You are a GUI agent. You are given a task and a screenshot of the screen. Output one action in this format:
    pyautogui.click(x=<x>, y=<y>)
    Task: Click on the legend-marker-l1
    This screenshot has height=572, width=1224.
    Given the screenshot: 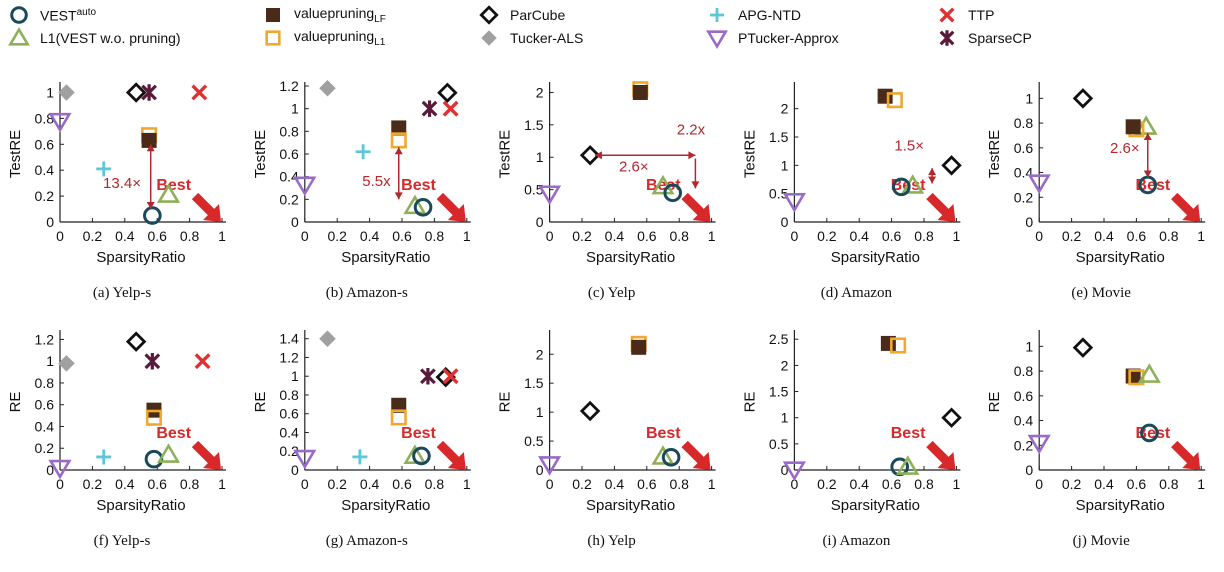 What is the action you would take?
    pyautogui.click(x=19, y=36)
    